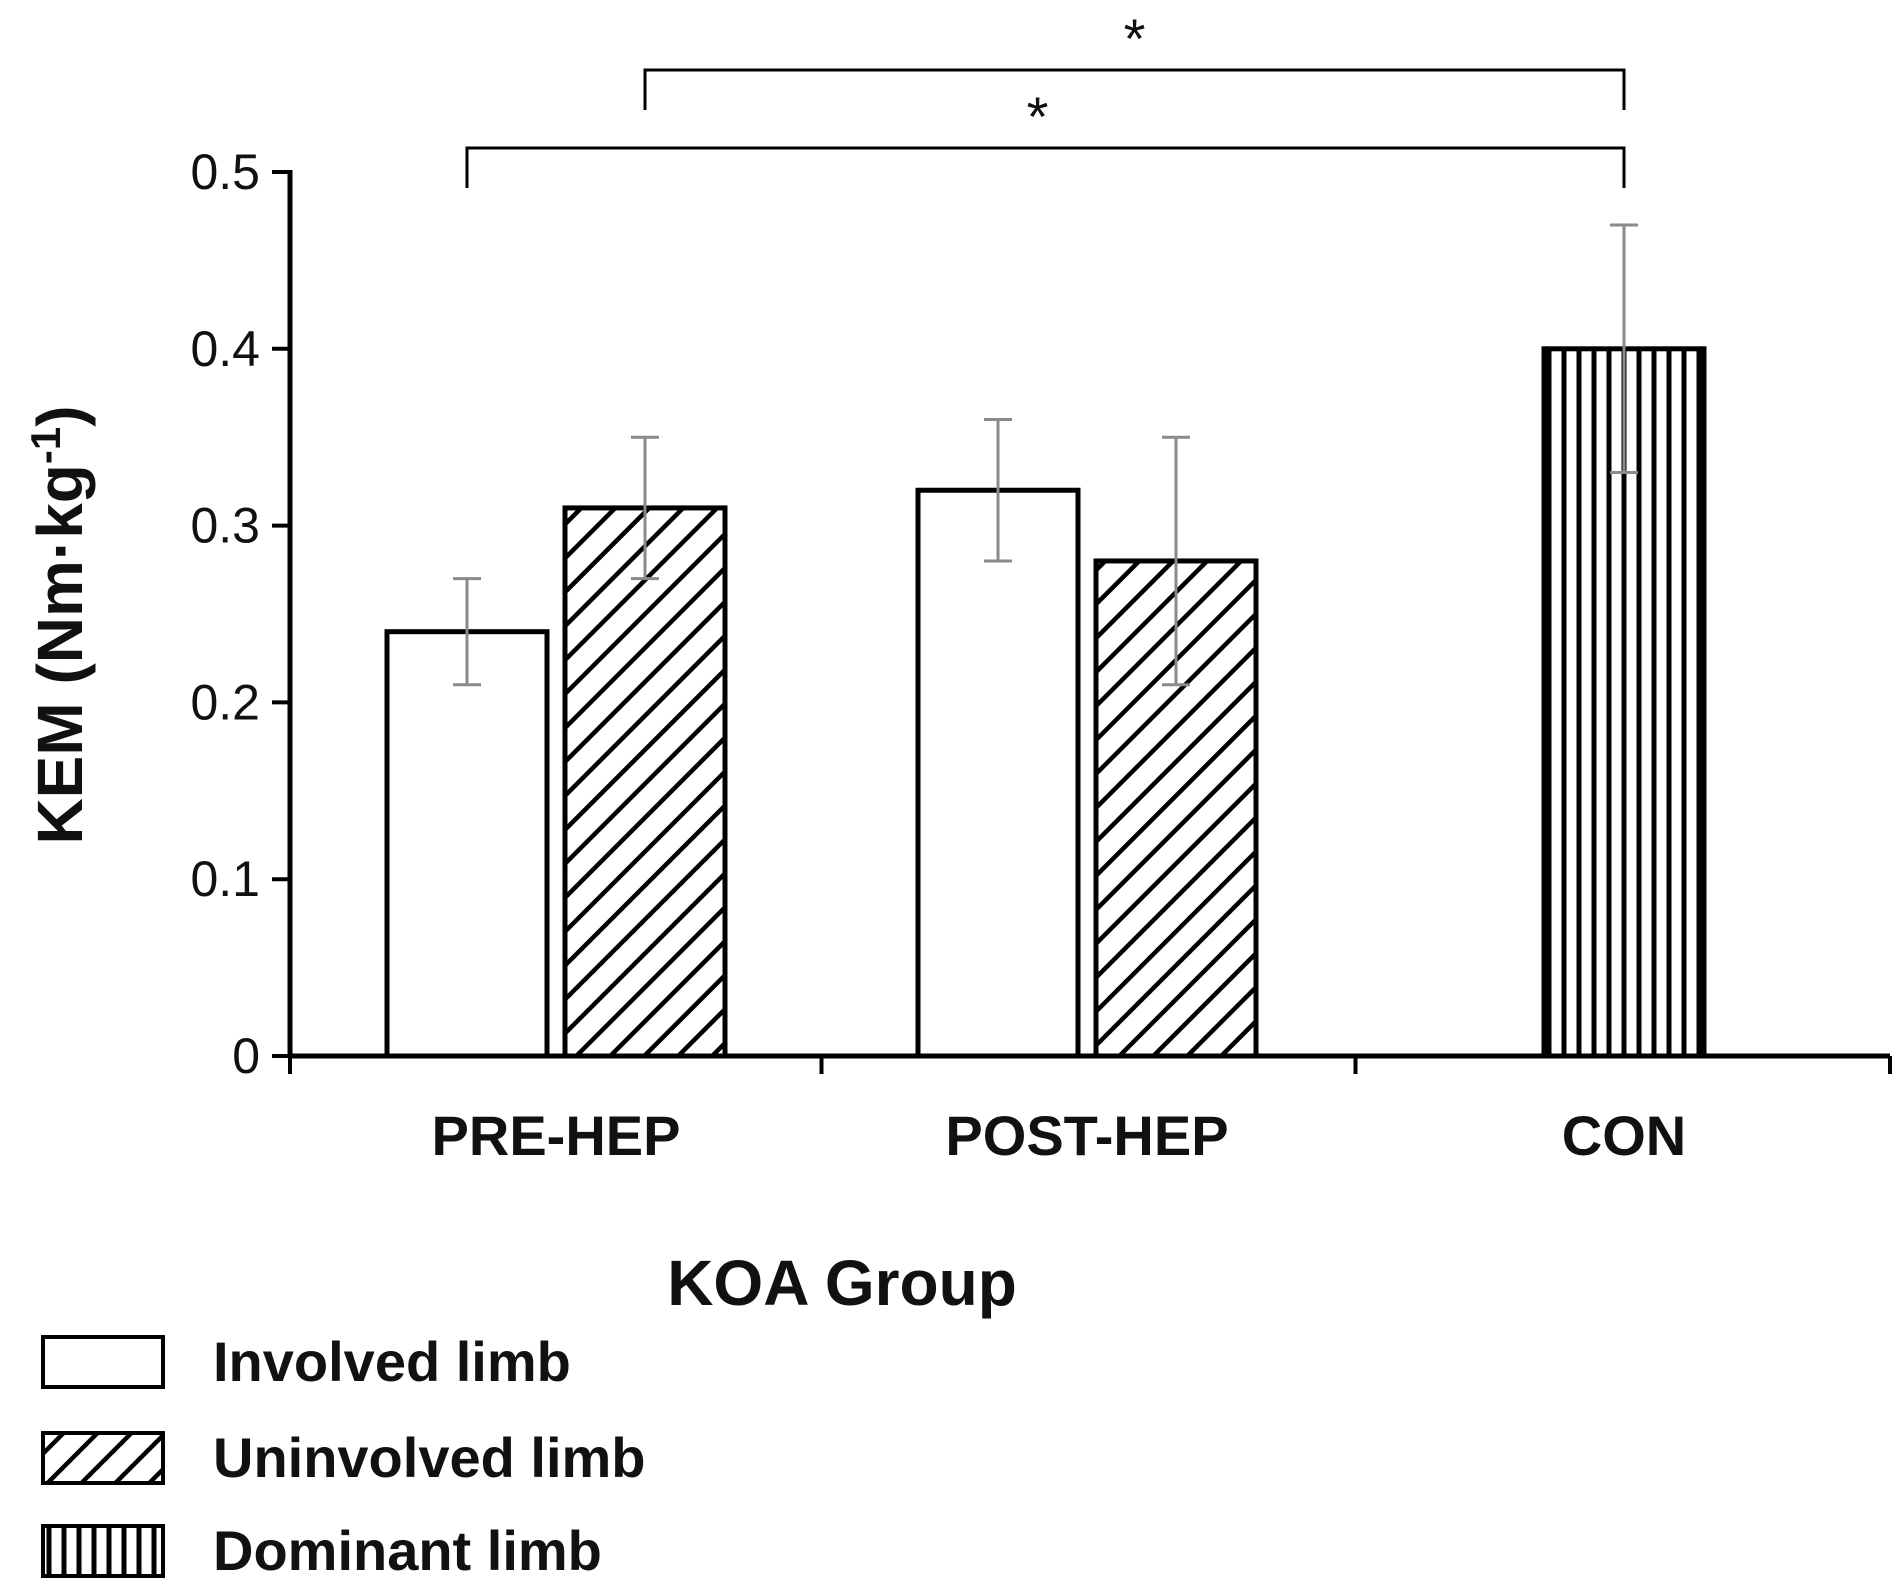  I want to click on legend-item-dominant-limb: Dominant limb, so click(321, 1550).